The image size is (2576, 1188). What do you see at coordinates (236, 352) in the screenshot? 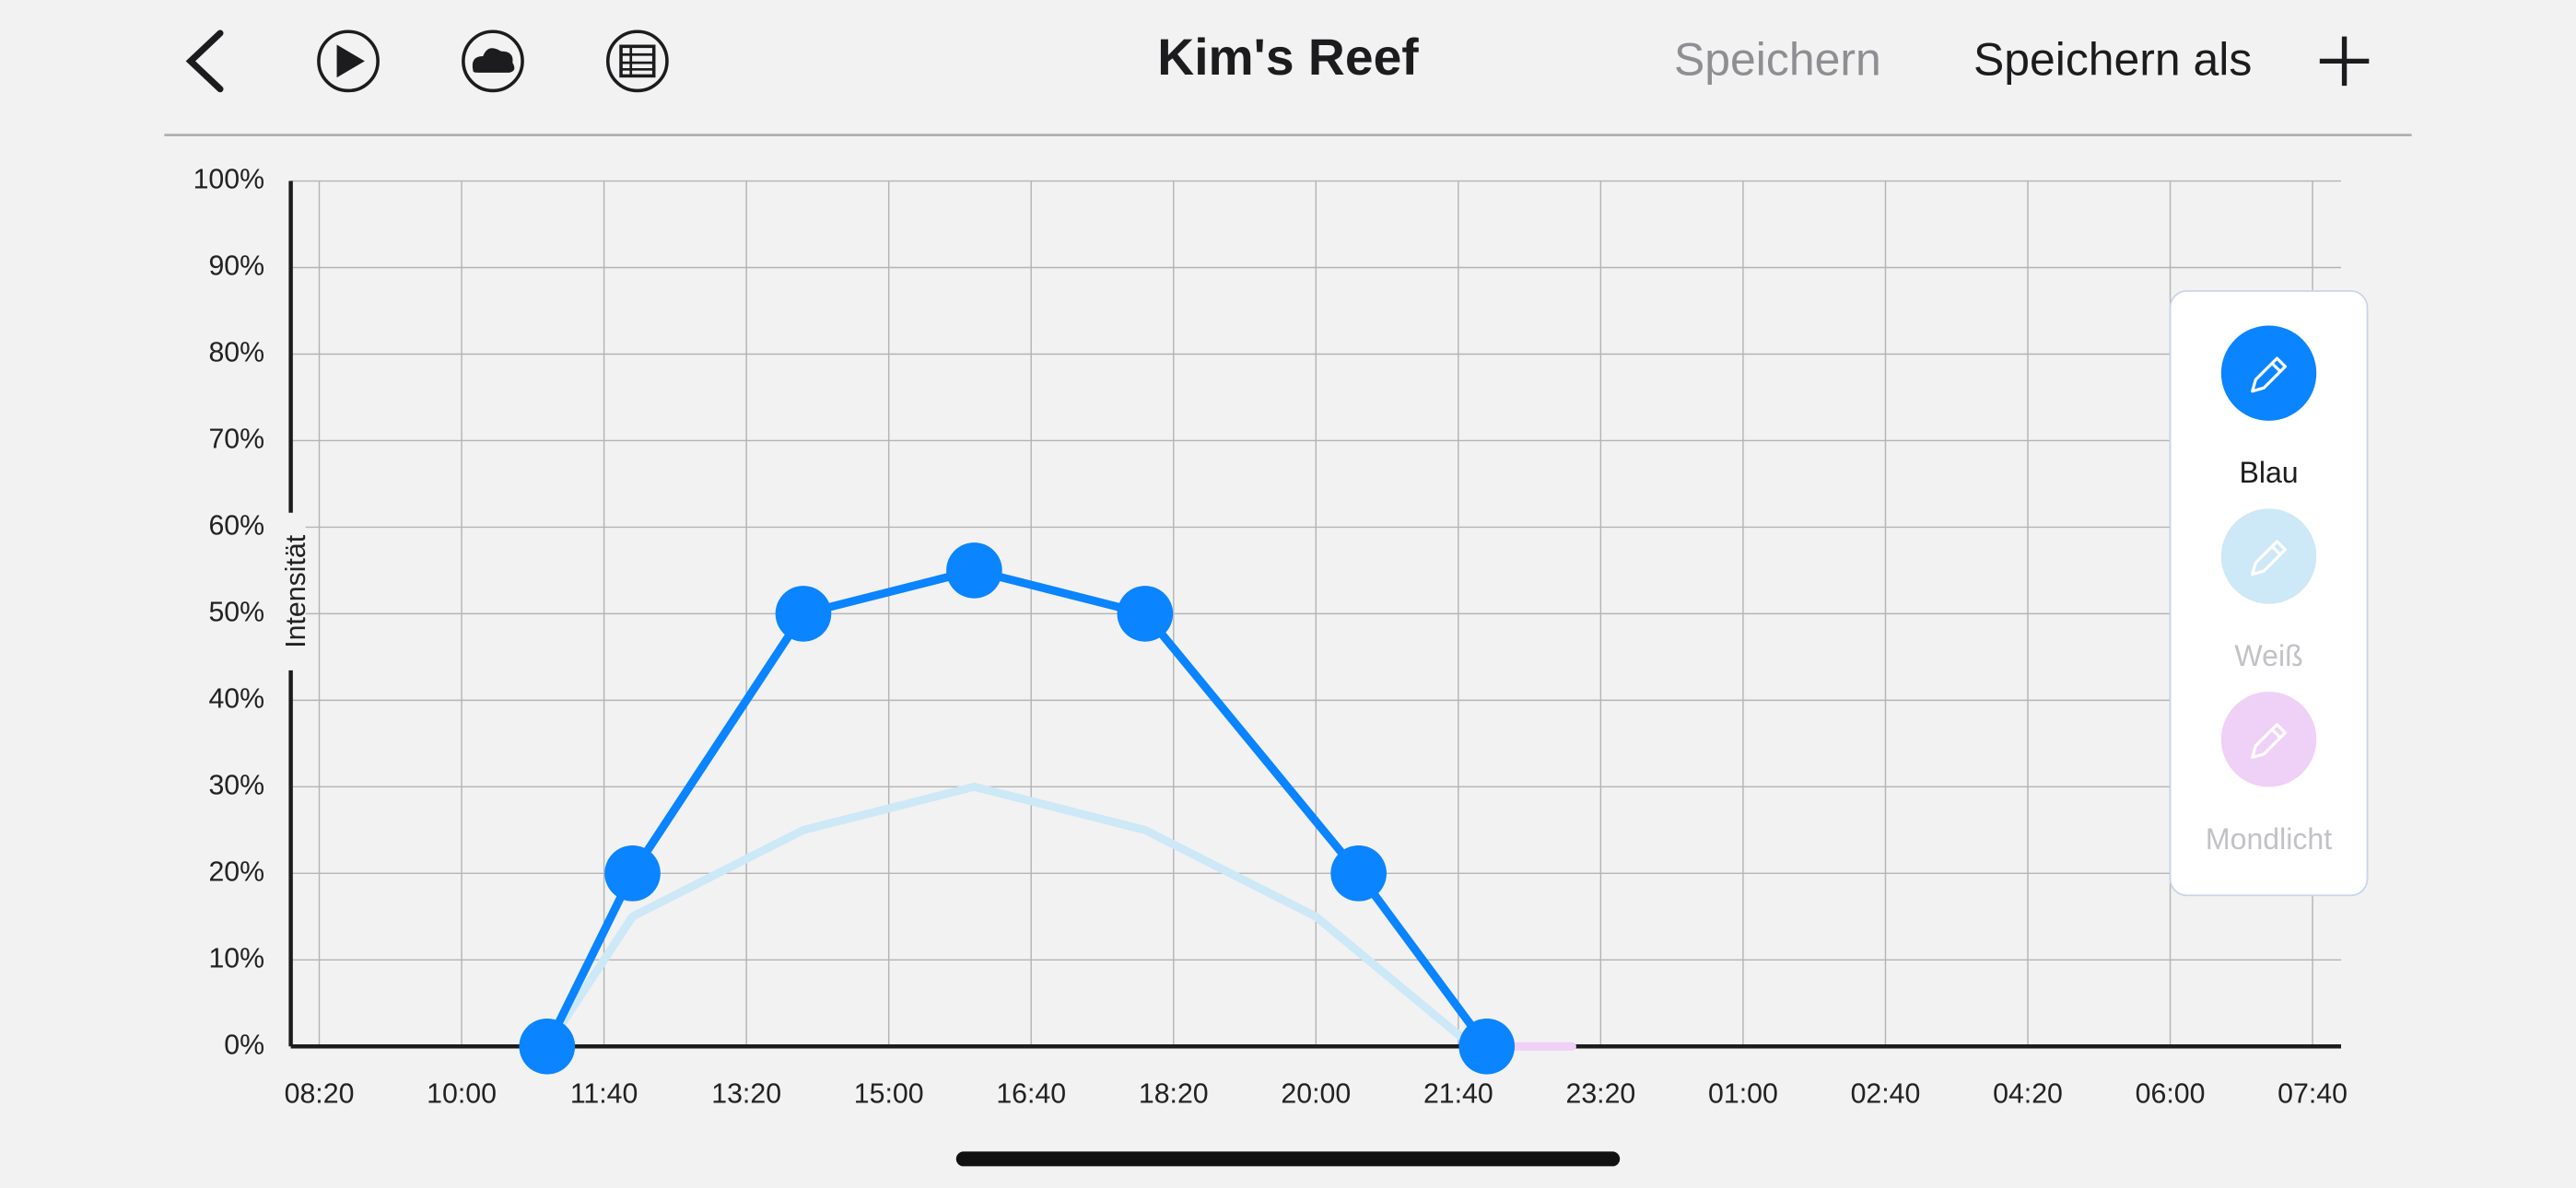
I see `y-tick-label: 80%` at bounding box center [236, 352].